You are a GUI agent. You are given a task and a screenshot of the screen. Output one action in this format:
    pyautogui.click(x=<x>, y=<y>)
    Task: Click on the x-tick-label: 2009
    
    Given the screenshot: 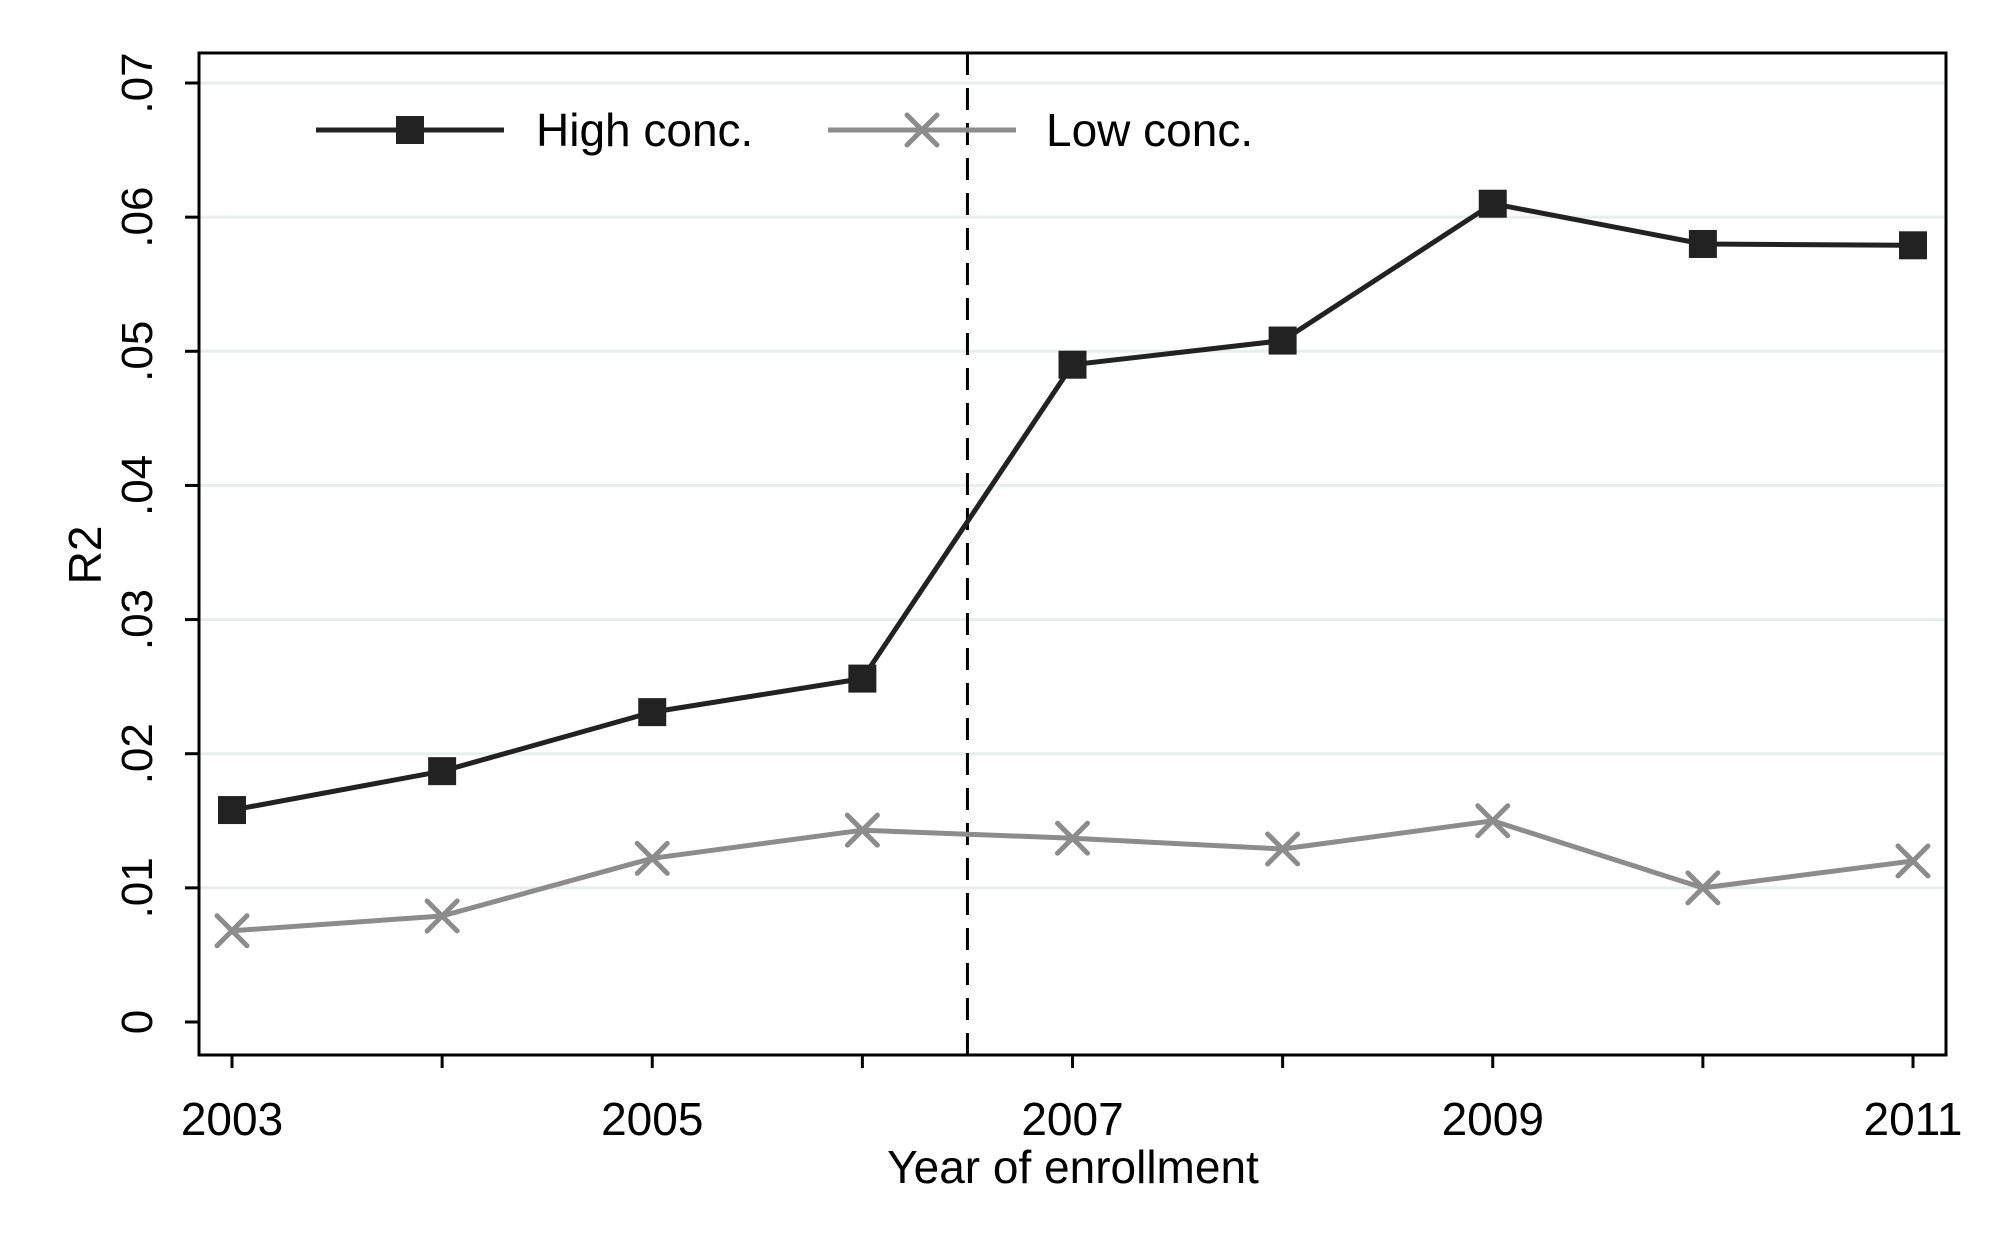 What is the action you would take?
    pyautogui.click(x=1493, y=1119)
    